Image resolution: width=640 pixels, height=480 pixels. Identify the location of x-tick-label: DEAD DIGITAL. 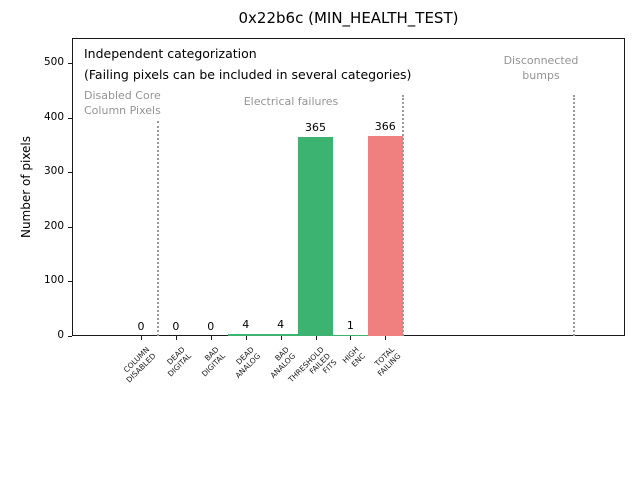
(178, 362).